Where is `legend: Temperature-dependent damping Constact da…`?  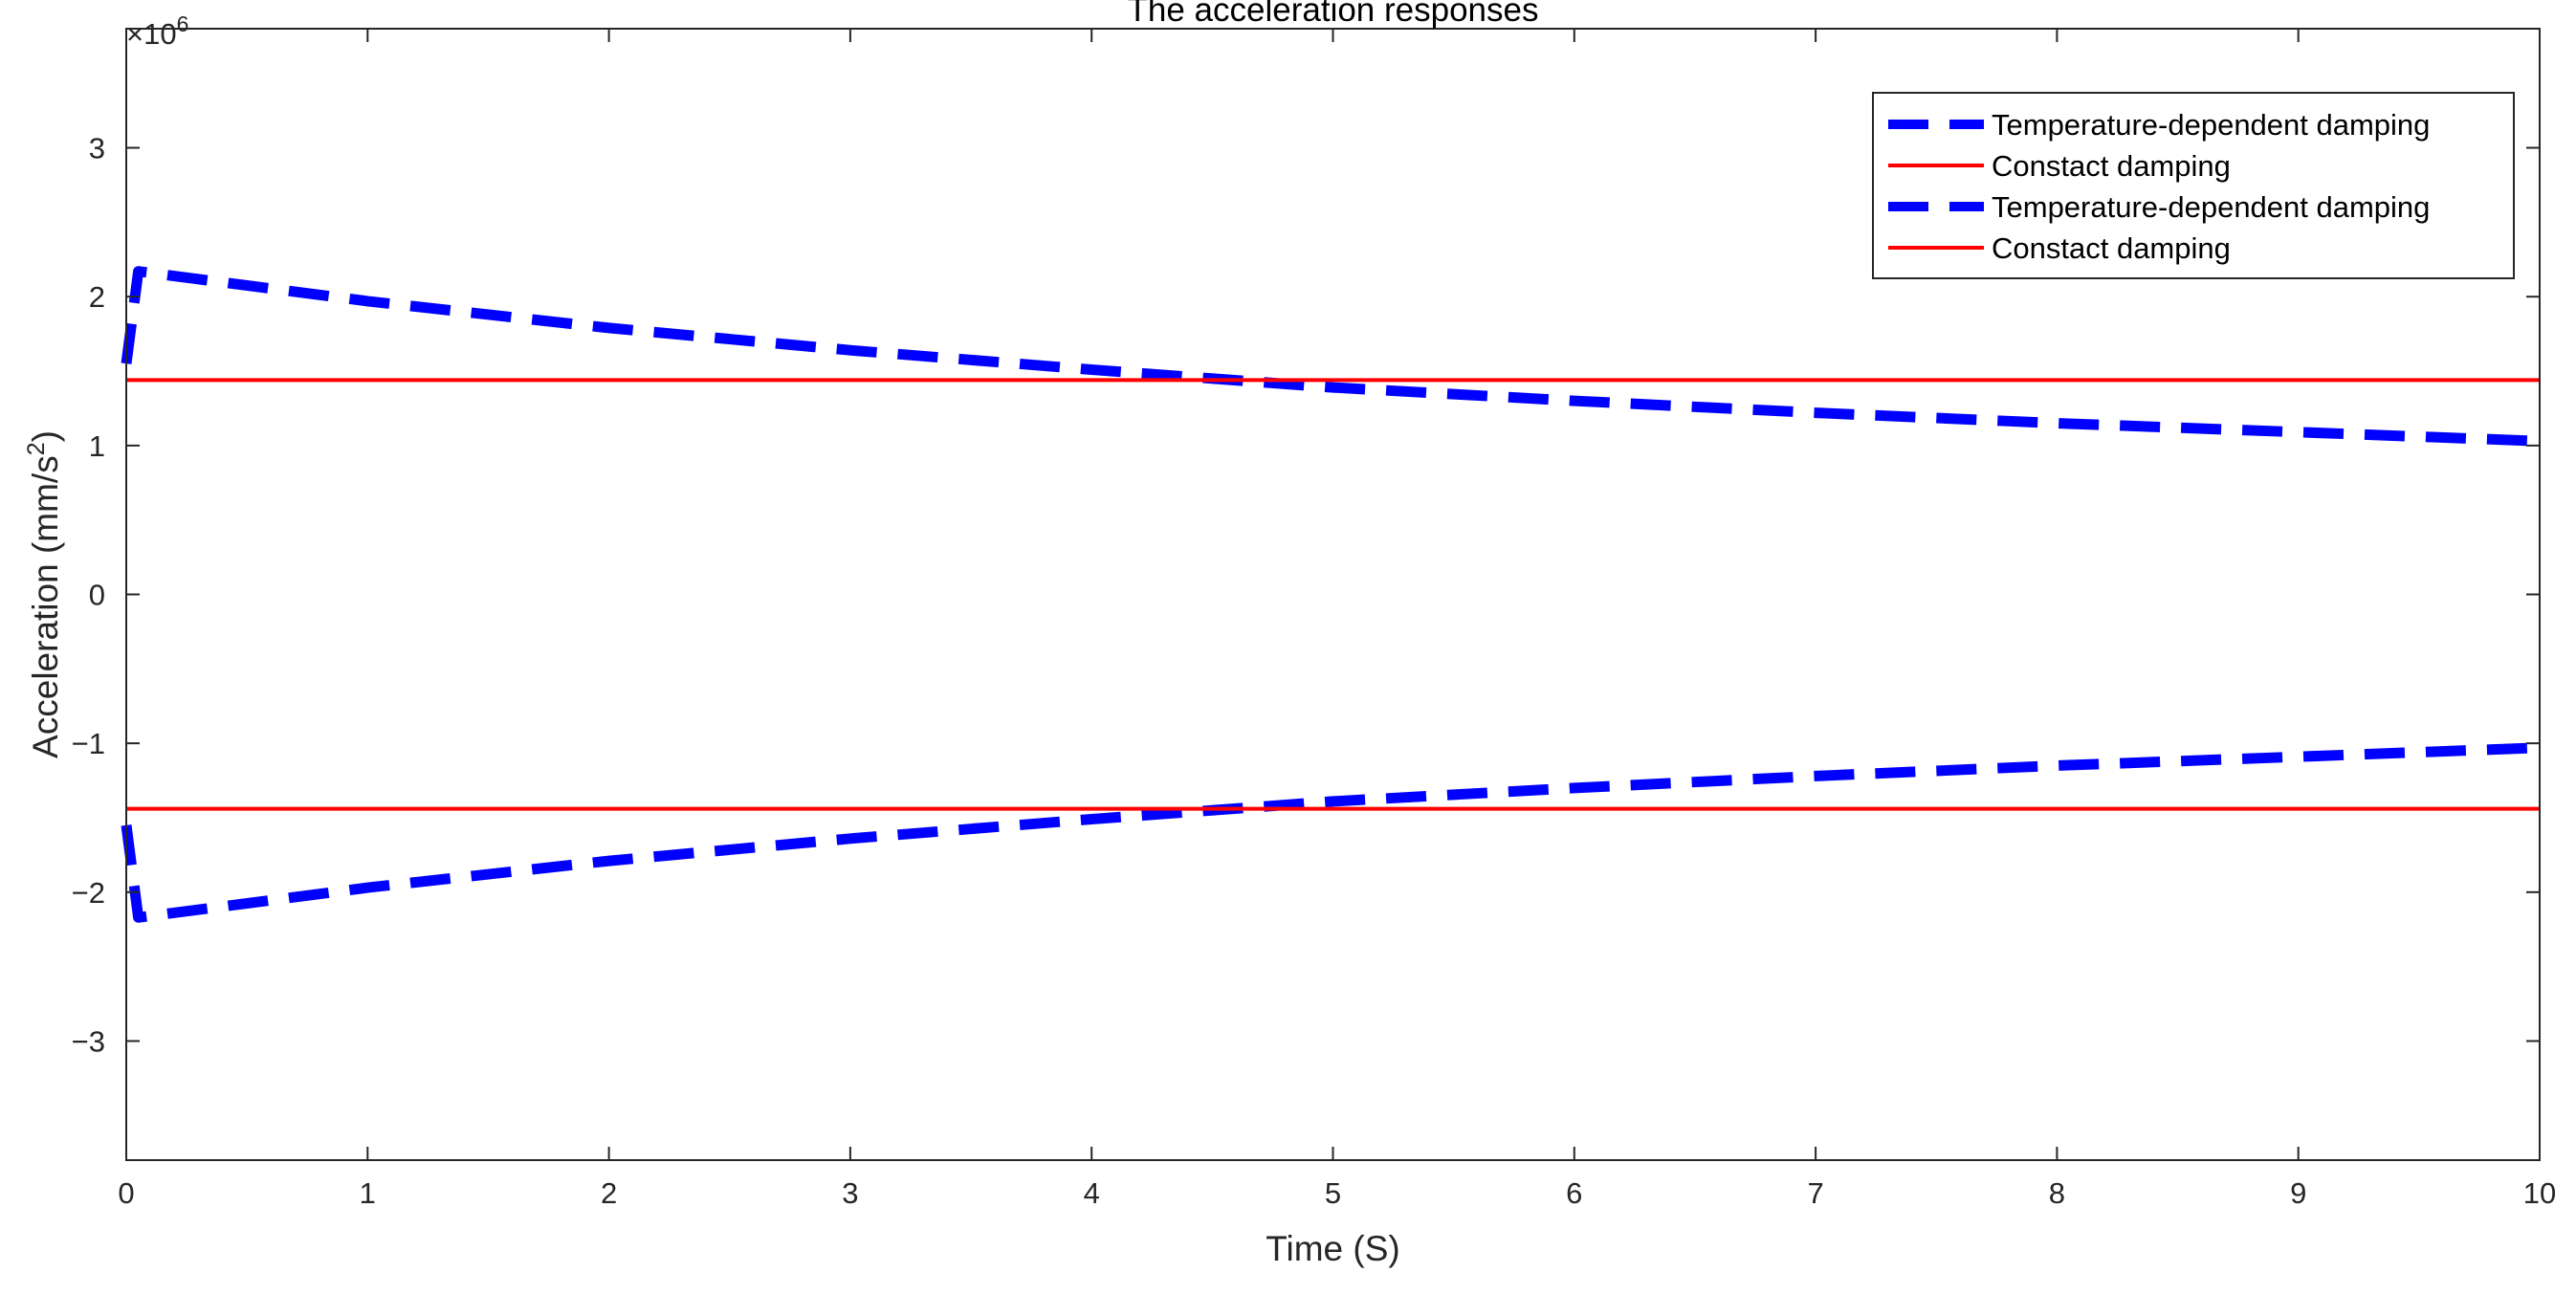
legend: Temperature-dependent damping Constact da… is located at coordinates (2193, 185).